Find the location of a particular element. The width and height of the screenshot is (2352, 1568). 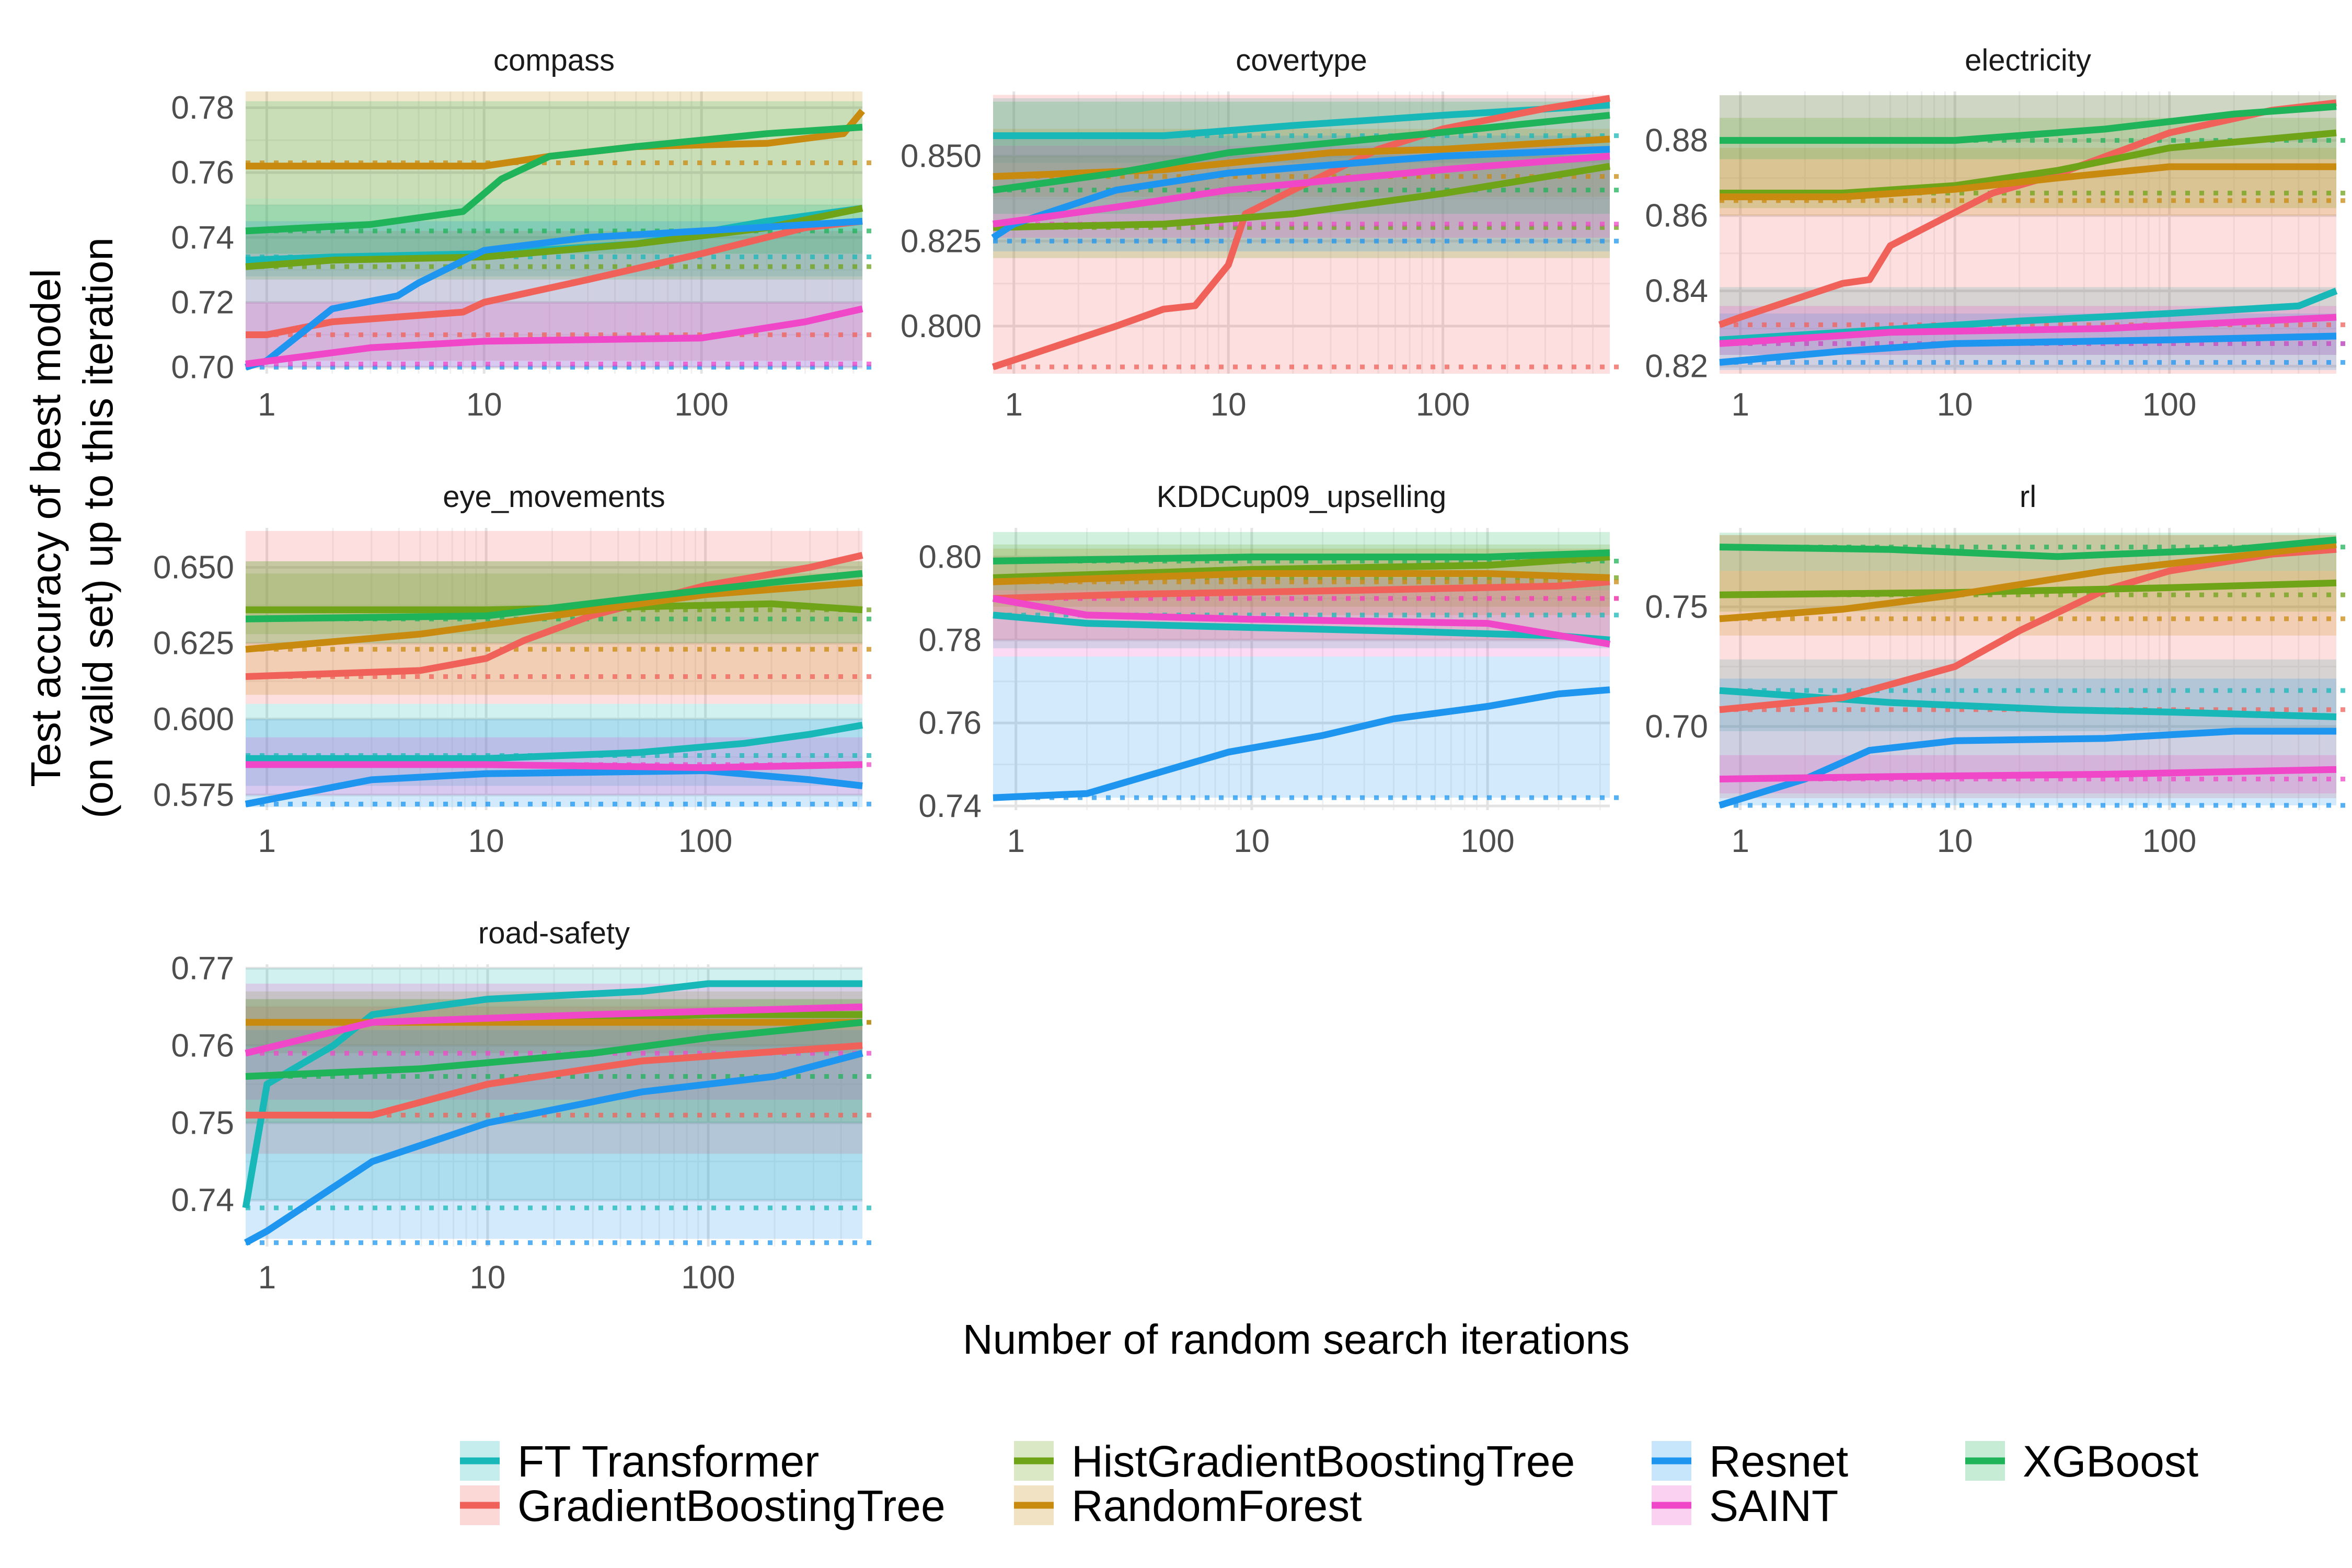

line-electricity-saint is located at coordinates (2028, 330).